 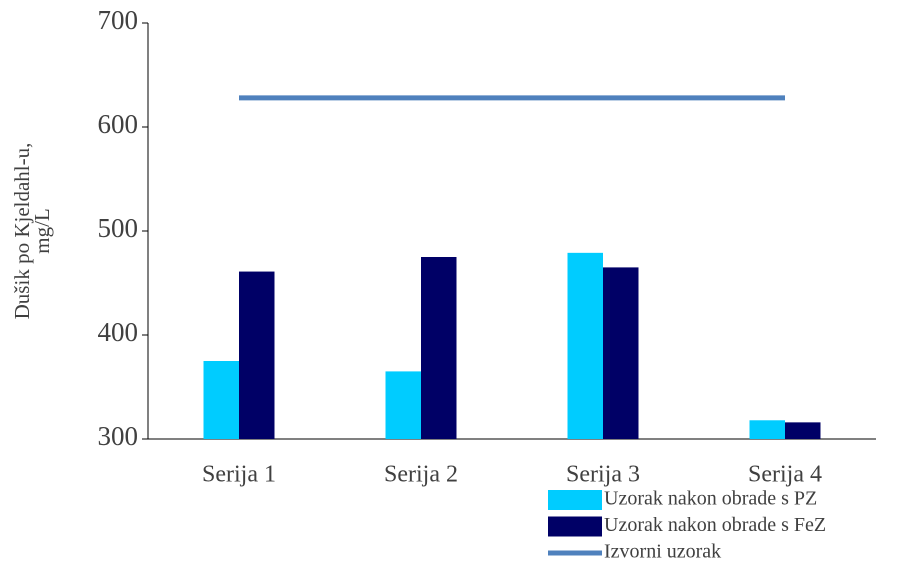 I want to click on x-tick-label: Serija 4, so click(x=785, y=475).